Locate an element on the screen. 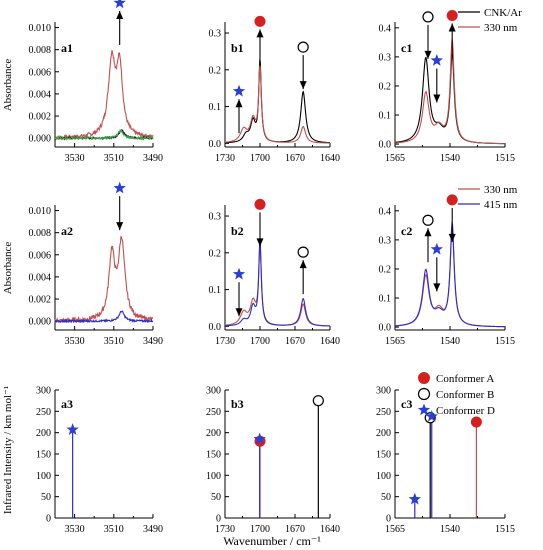 The width and height of the screenshot is (543, 550). marker-b2-0-conformer-a is located at coordinates (260, 204).